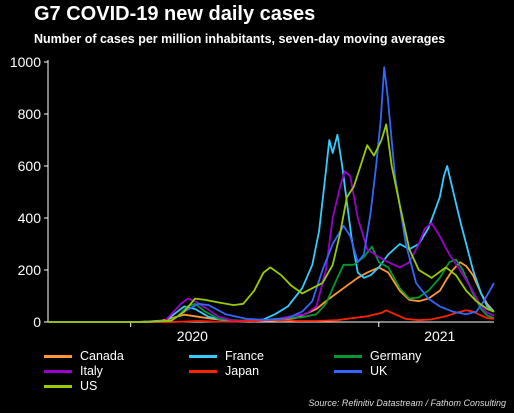  What do you see at coordinates (25, 62) in the screenshot?
I see `y-tick-label: 1000` at bounding box center [25, 62].